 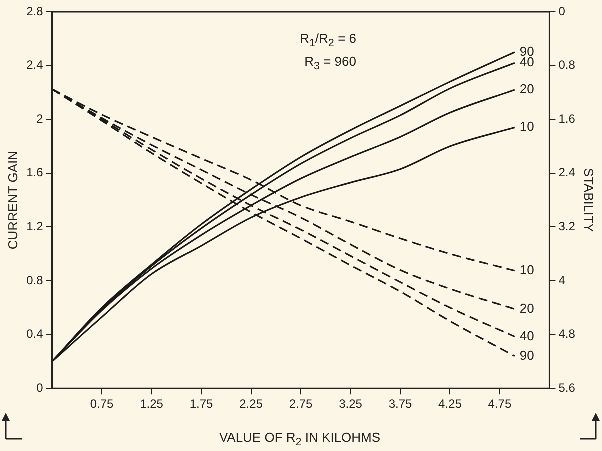 I want to click on y-tick-label: 2, so click(x=40, y=119).